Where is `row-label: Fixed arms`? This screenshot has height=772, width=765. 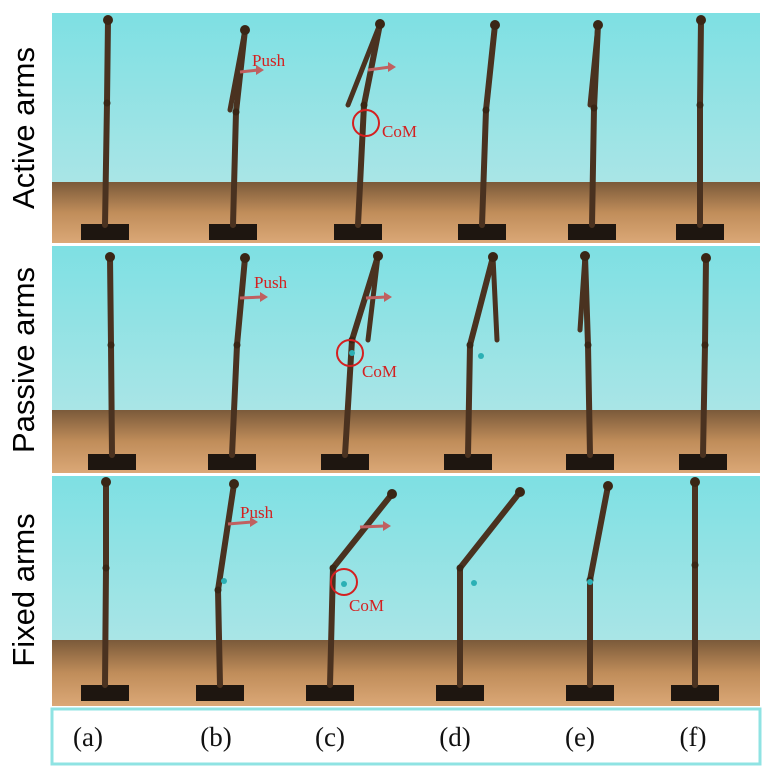 row-label: Fixed arms is located at coordinates (23, 589).